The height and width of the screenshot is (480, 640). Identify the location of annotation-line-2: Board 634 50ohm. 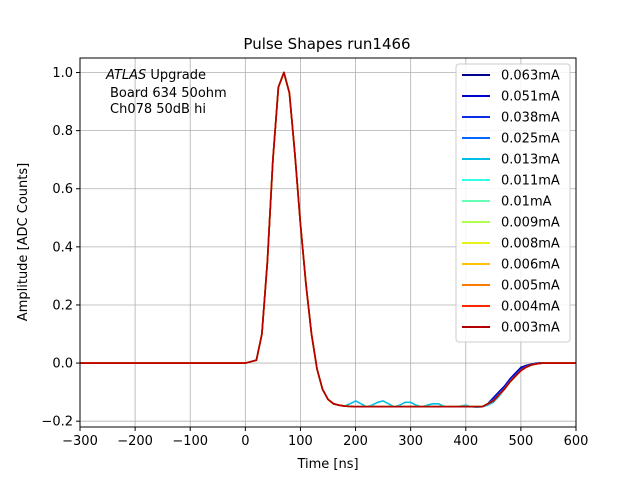
(168, 93).